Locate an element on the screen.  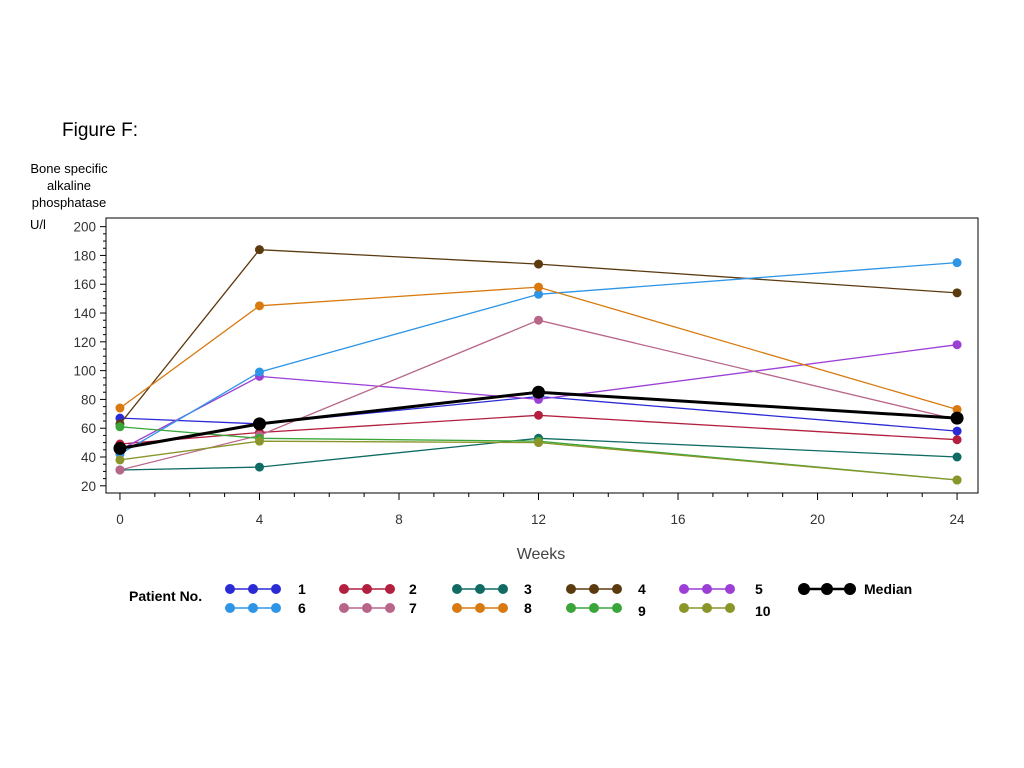
y-tick-label: 200 is located at coordinates (84, 227).